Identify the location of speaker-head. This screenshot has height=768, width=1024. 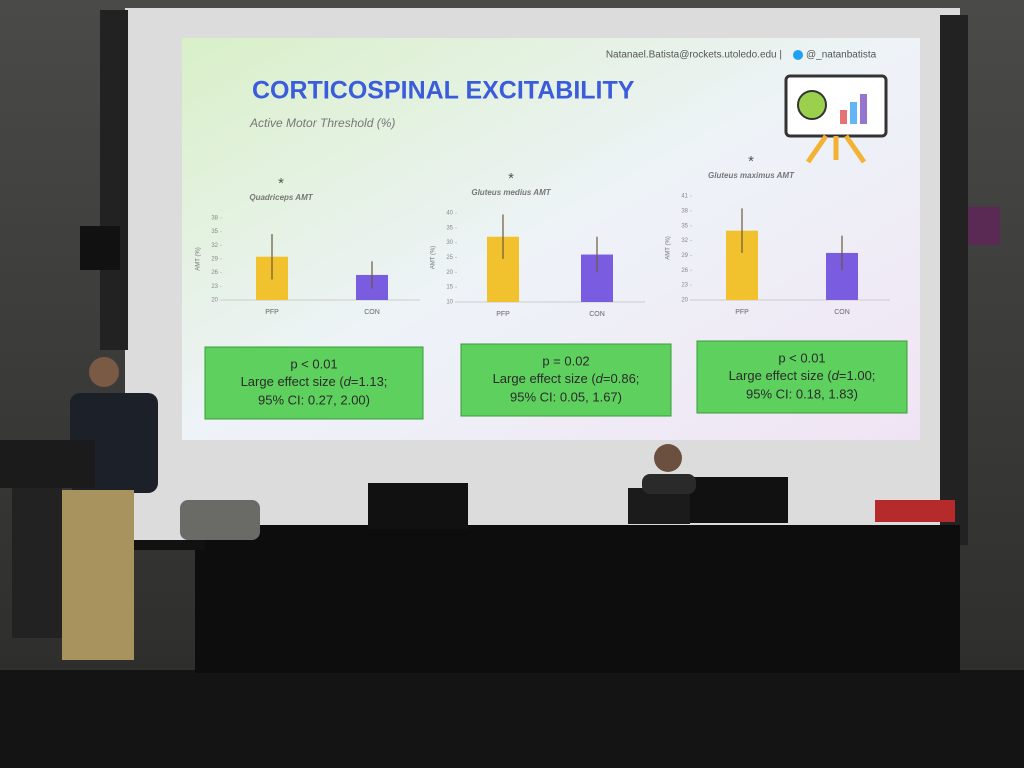
(104, 372).